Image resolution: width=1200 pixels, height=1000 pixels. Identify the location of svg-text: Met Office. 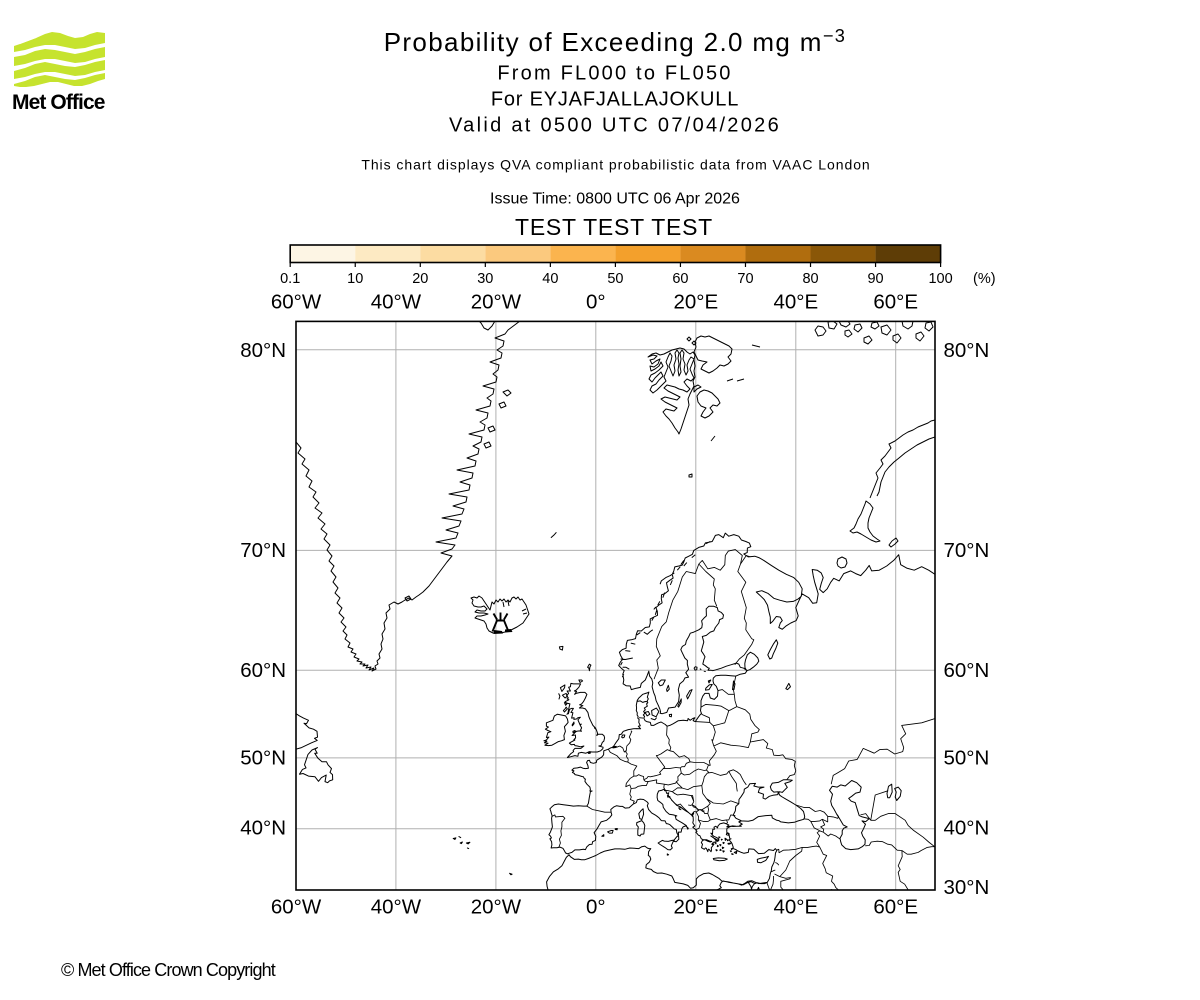
(58, 102).